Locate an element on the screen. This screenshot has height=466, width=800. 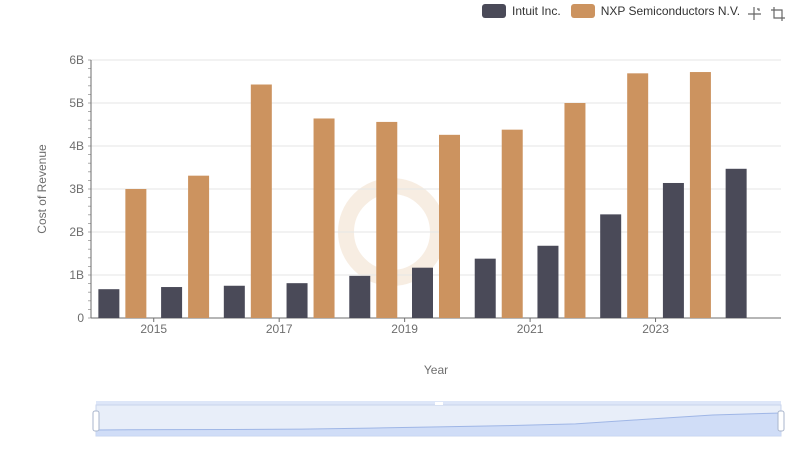
y-tick-label: 0 is located at coordinates (80, 318).